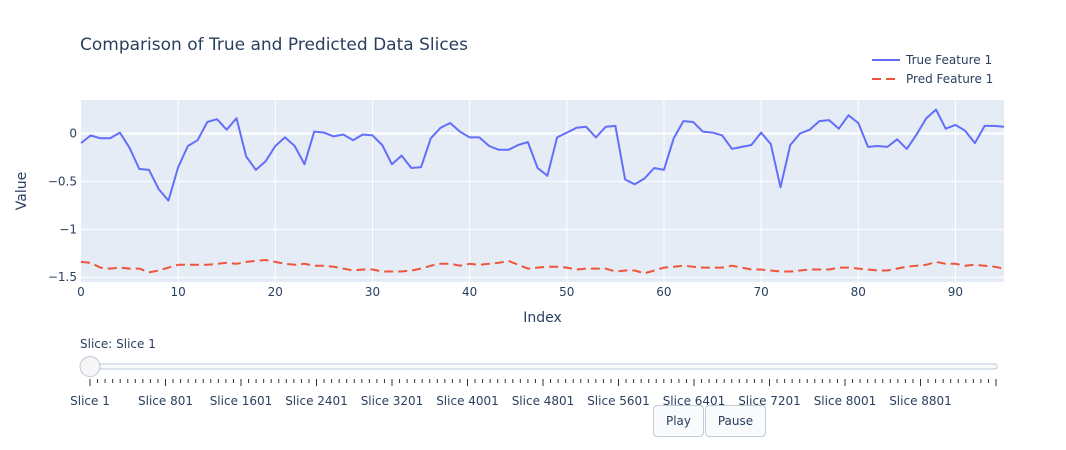  Describe the element at coordinates (81, 292) in the screenshot. I see `x-tick-label: 0` at that location.